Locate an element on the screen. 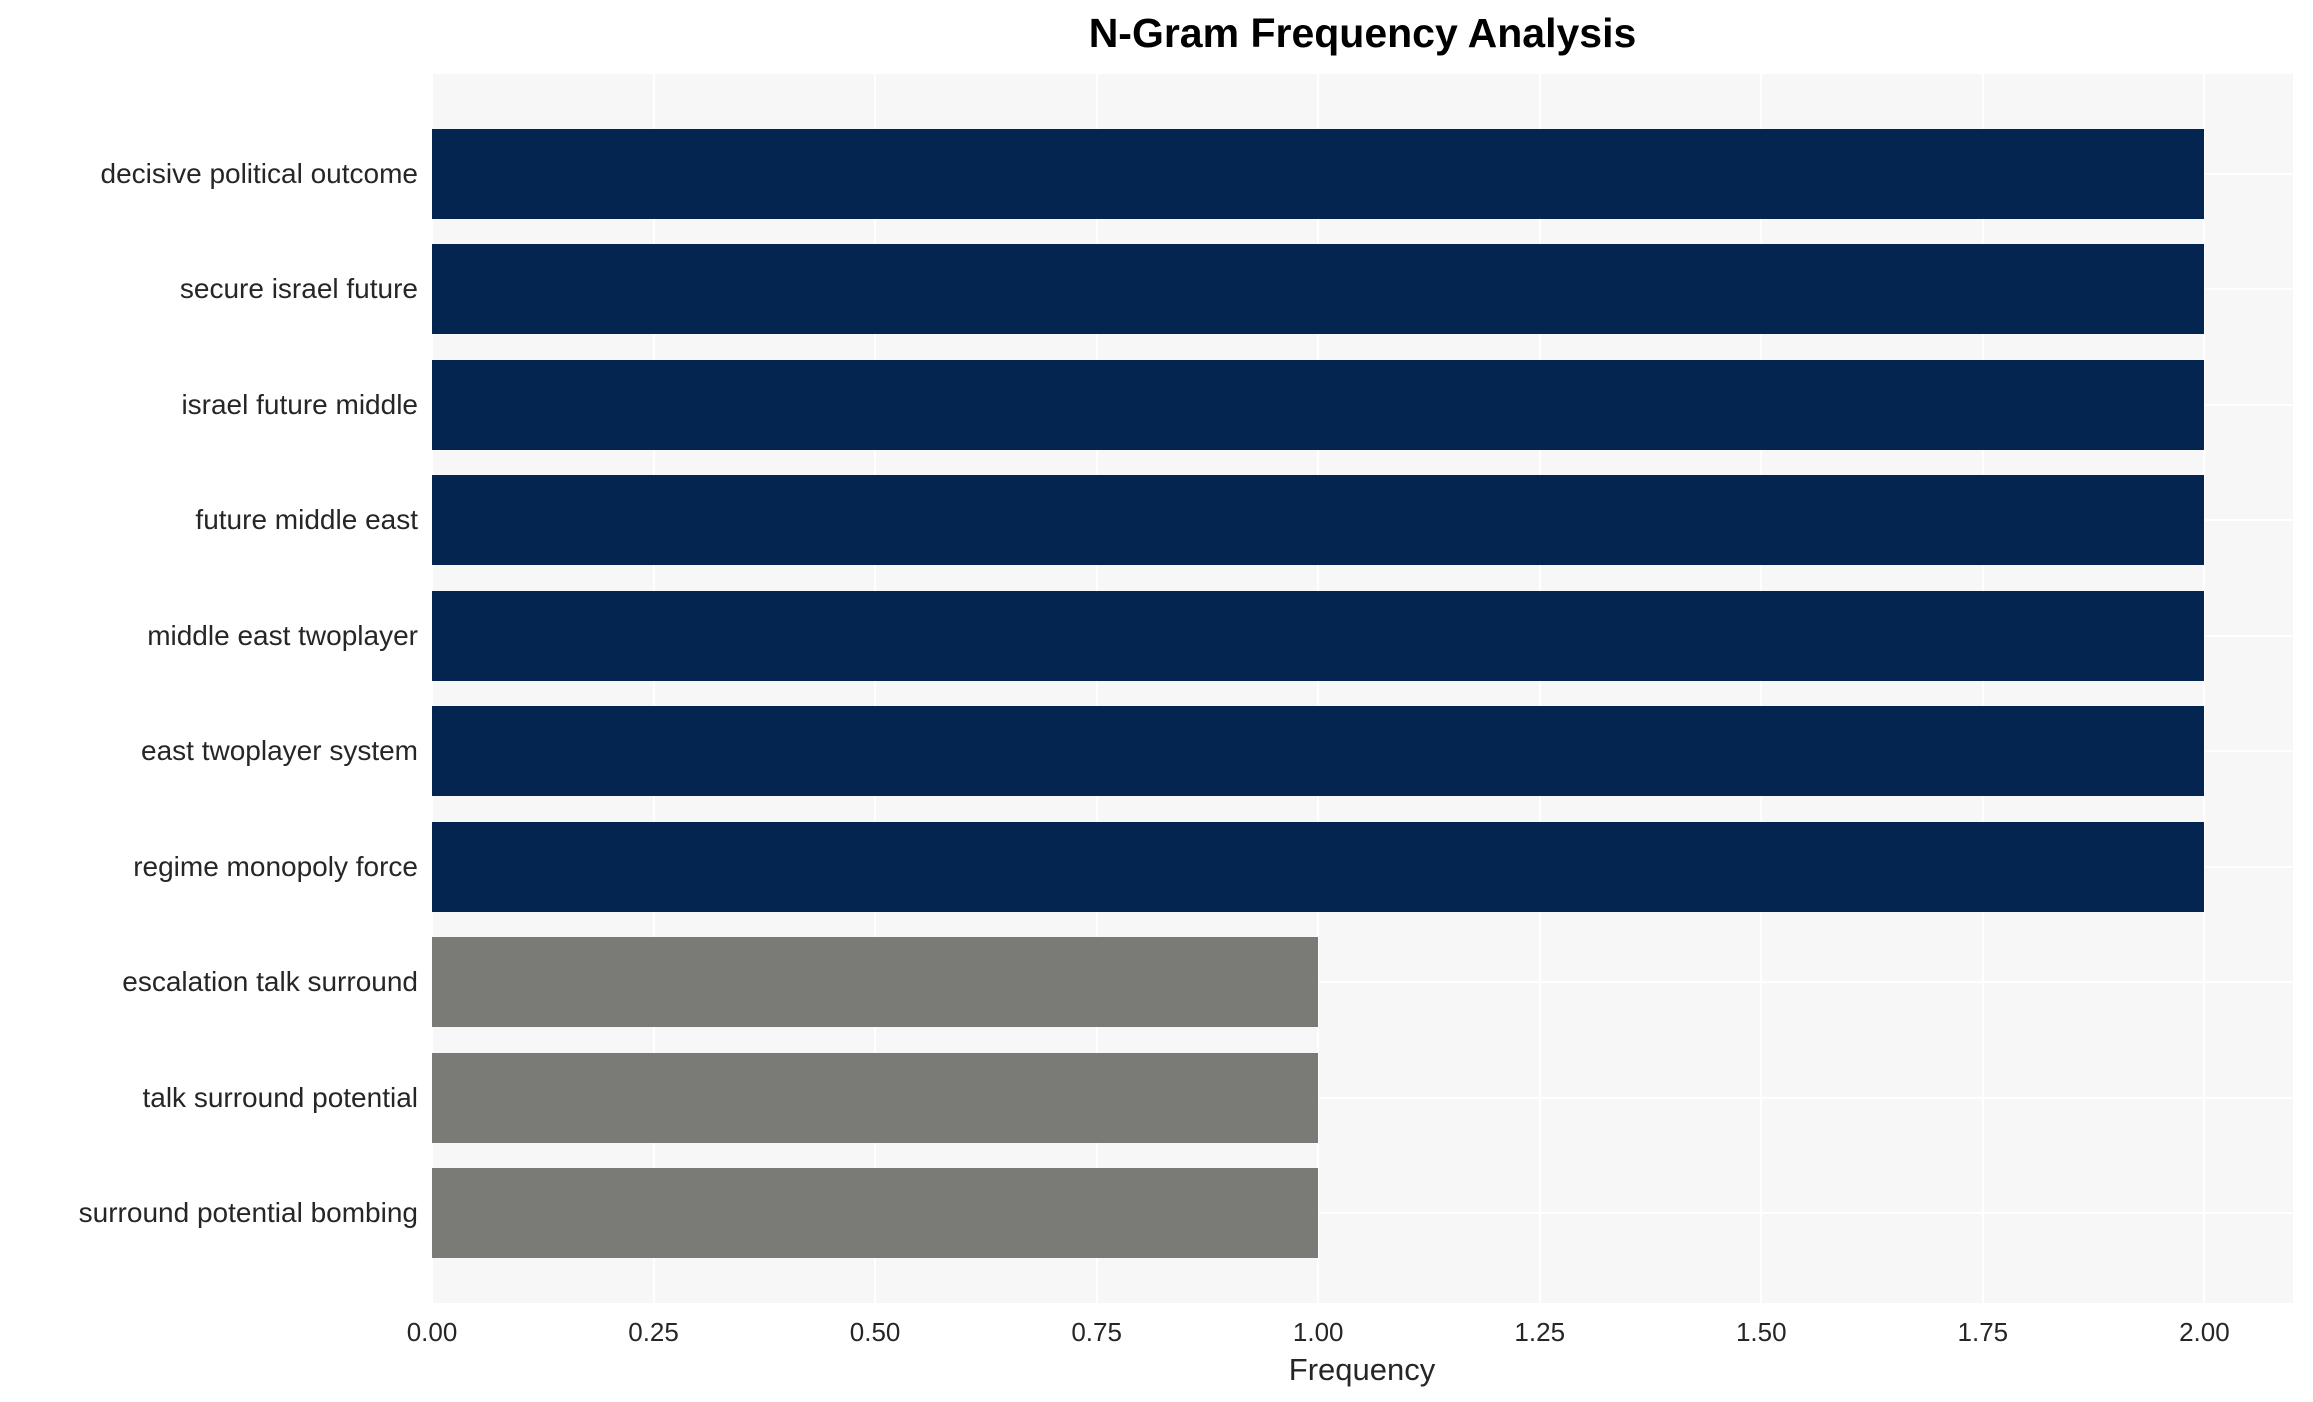 The height and width of the screenshot is (1402, 2313). bar-secure-israel-future is located at coordinates (1318, 289).